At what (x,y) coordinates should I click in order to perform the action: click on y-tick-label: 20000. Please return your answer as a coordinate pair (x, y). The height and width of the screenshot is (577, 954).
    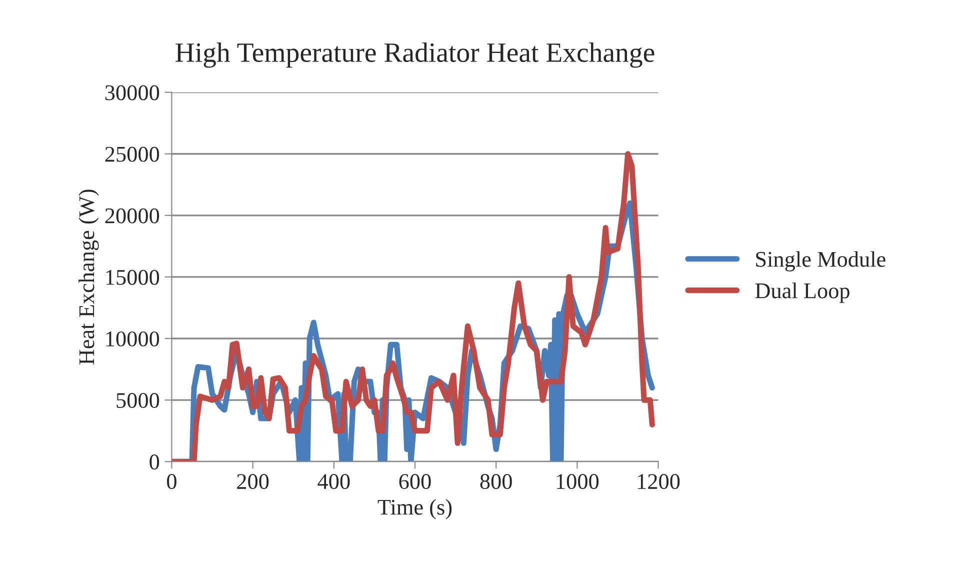
    Looking at the image, I should click on (132, 216).